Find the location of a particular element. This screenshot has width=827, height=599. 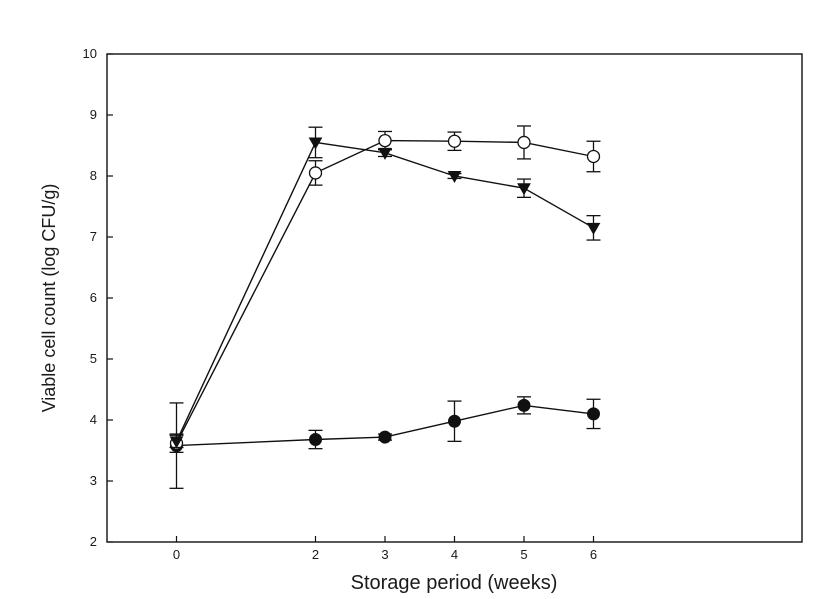

series-circle-filled is located at coordinates (385, 442).